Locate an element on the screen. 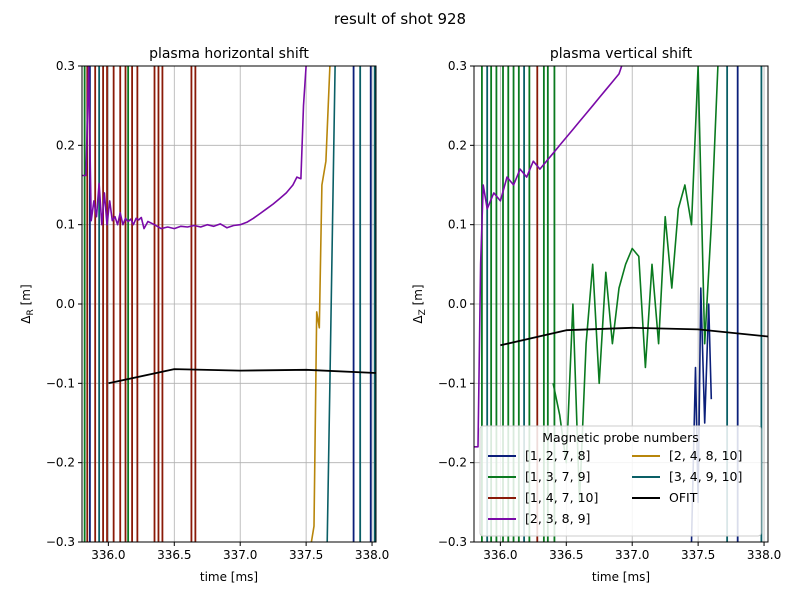  legend-box is located at coordinates (620, 481).